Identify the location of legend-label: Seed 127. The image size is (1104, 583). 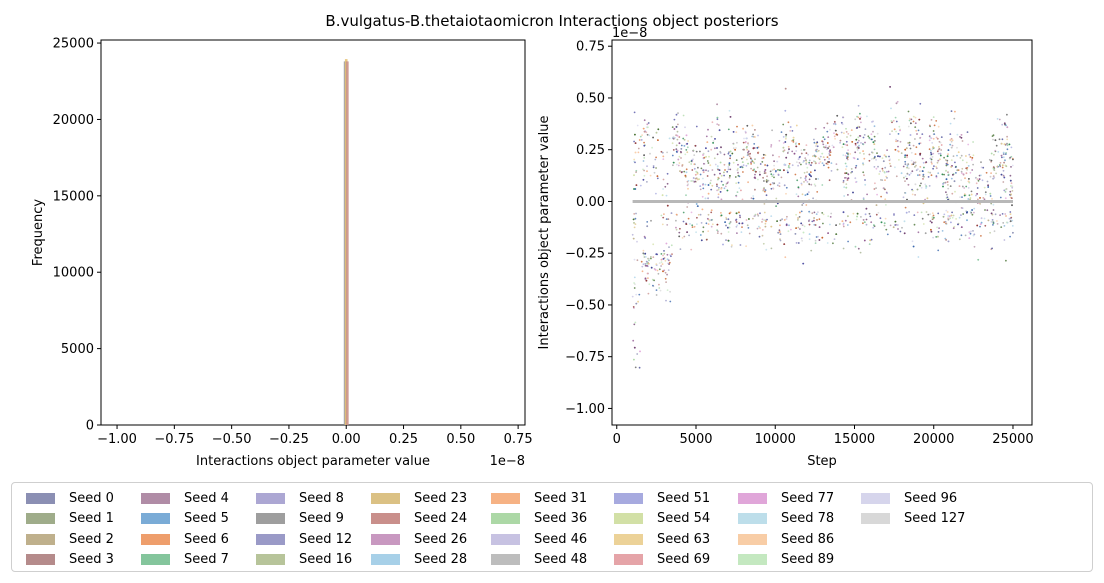
(935, 518).